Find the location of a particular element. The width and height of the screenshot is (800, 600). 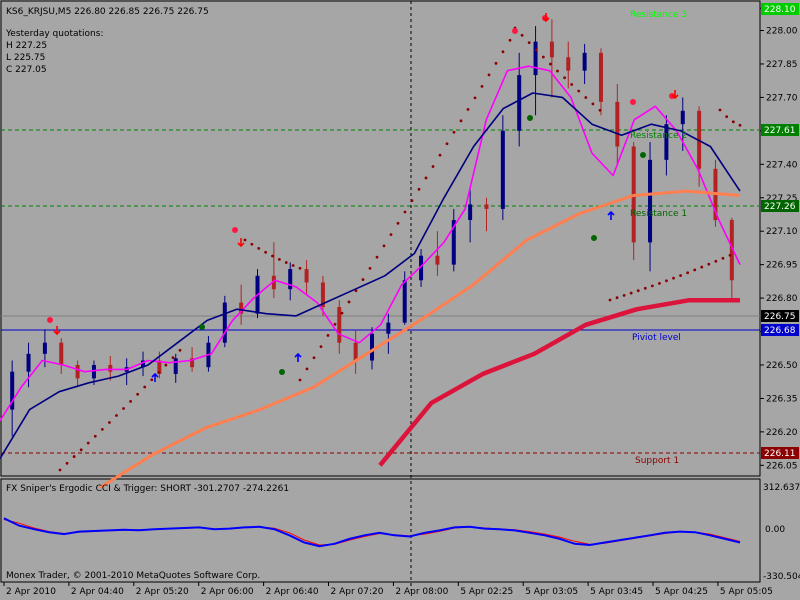

yesterday-title: Yesterday quotations: is located at coordinates (54, 34).